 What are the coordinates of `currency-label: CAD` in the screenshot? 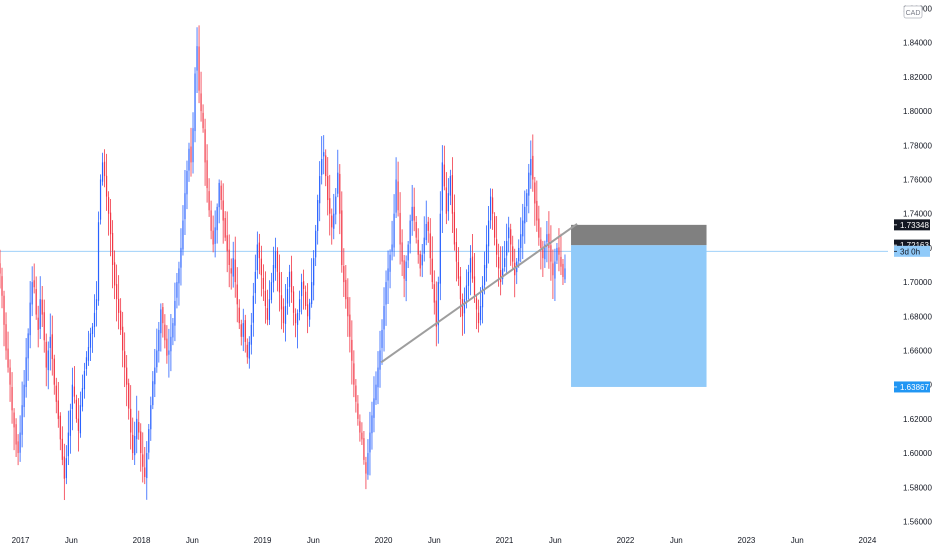 It's located at (913, 13).